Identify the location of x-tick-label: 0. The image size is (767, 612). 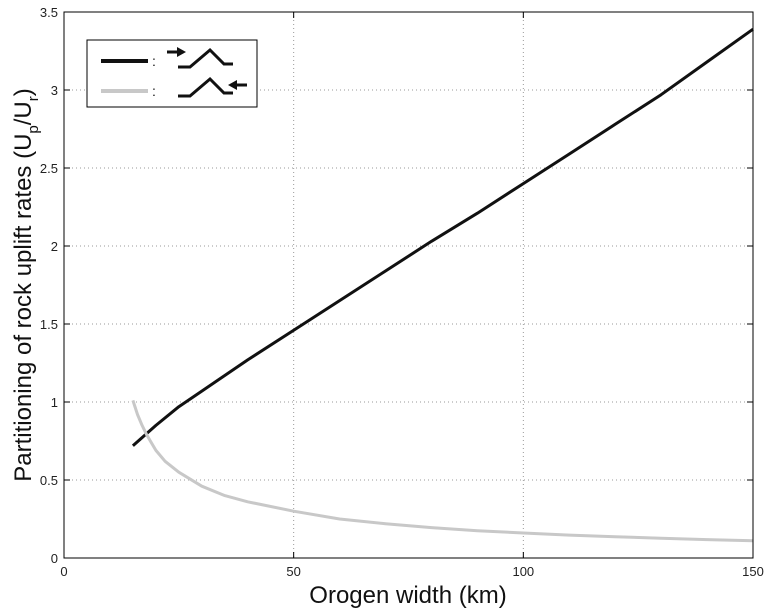
(63, 571).